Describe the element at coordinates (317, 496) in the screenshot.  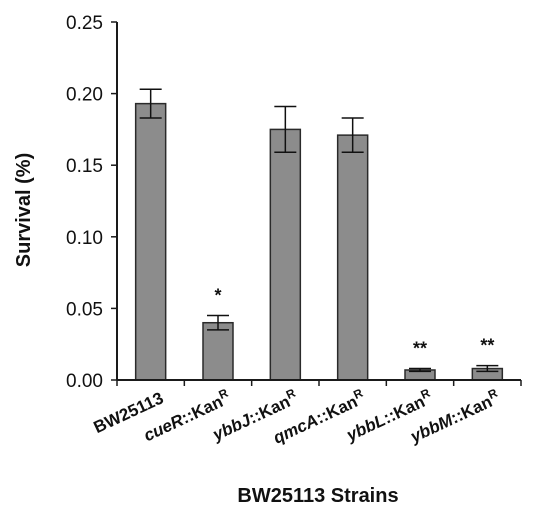
I see `x-axis-title: BW25113 Strains` at that location.